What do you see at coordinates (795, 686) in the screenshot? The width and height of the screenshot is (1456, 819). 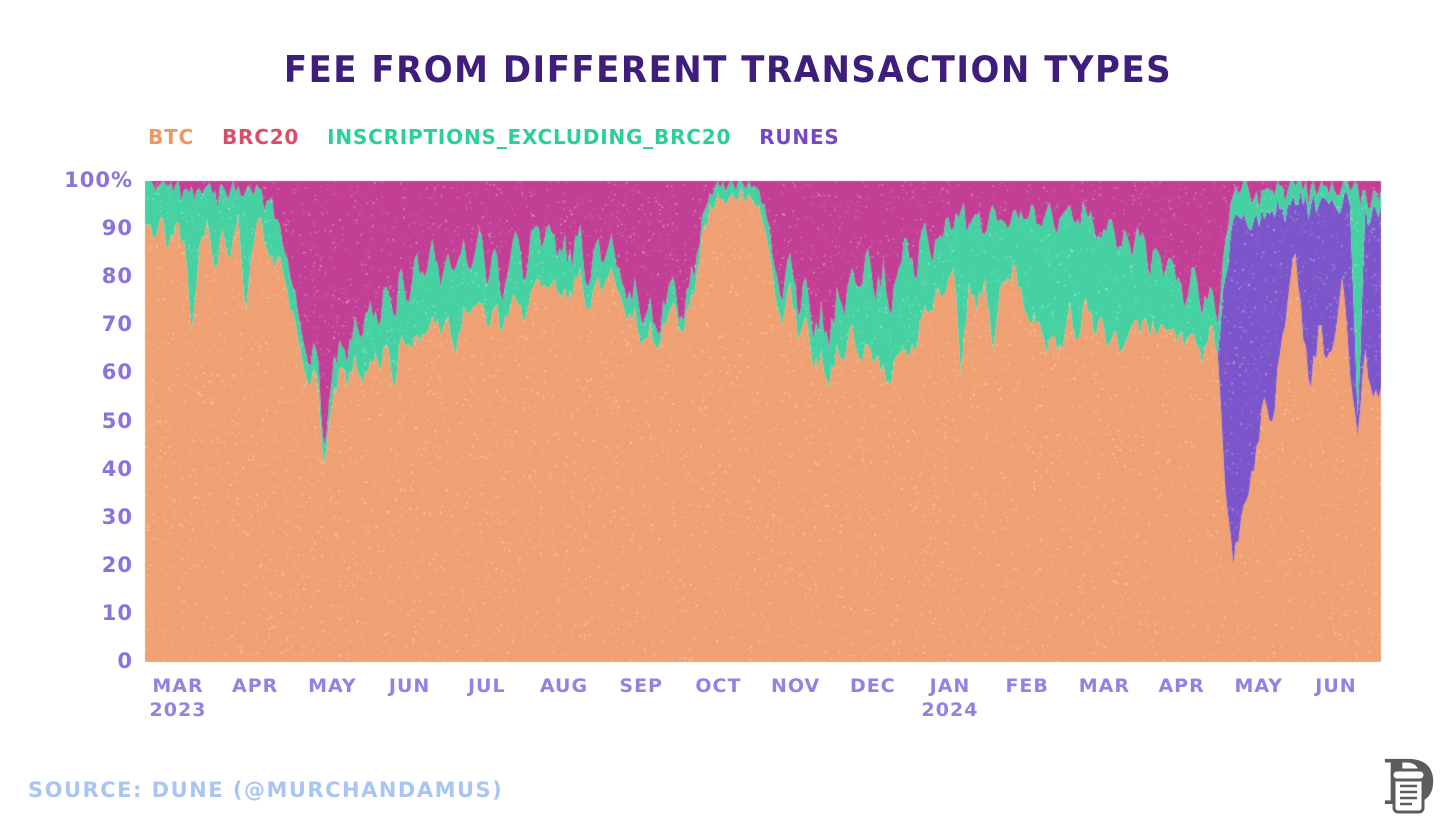 I see `x-tick-label: NOV` at bounding box center [795, 686].